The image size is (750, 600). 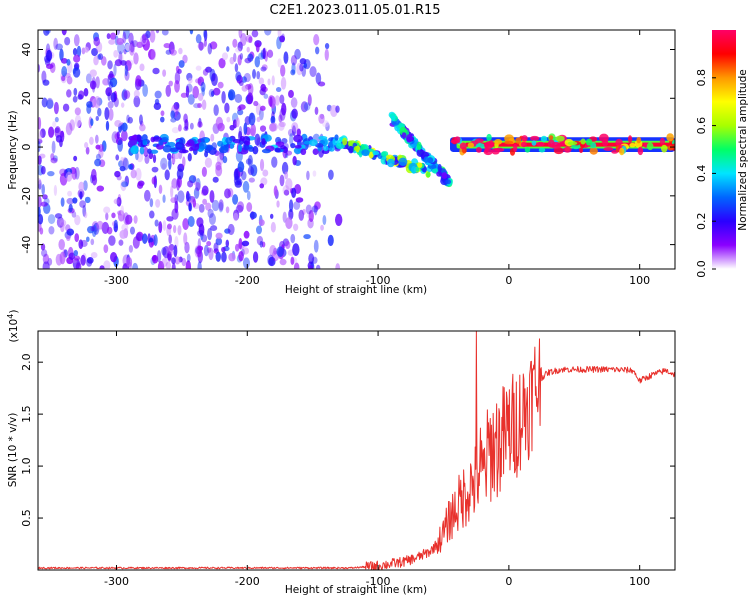 I want to click on figure-title: C2E1.2023.011.05.01.R15, so click(x=354, y=10).